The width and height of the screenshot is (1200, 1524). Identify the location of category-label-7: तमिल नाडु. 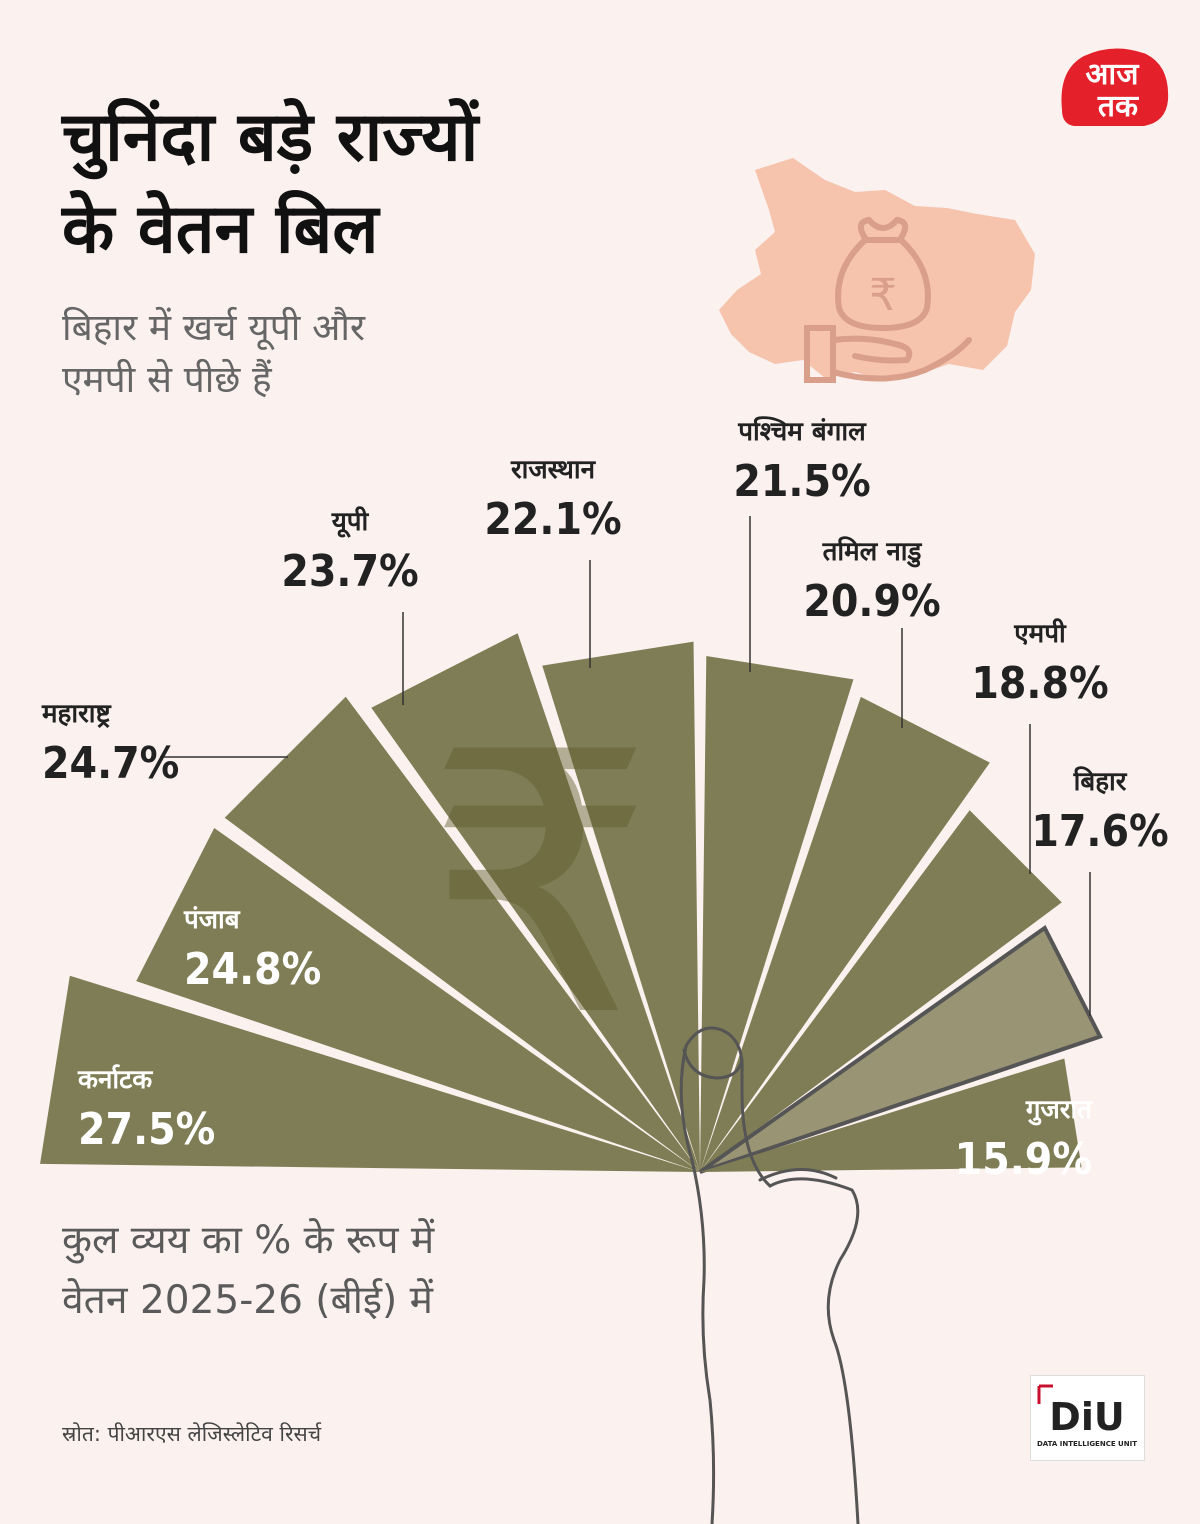
(872, 552).